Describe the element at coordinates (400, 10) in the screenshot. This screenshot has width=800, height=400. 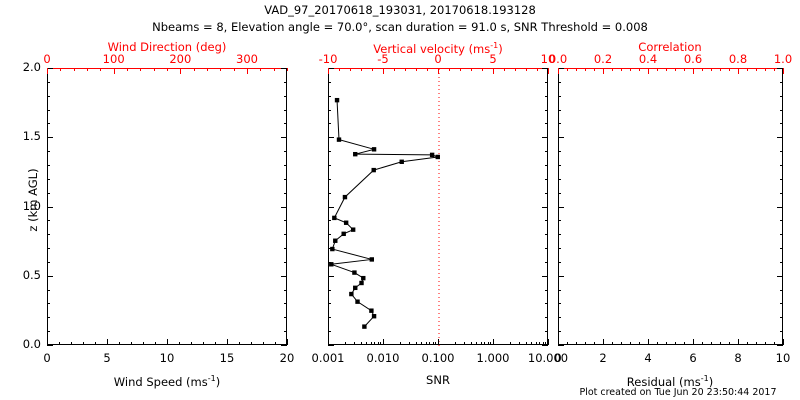
I see `figure-title: VAD_97_20170618_193031, 20170618.193128` at that location.